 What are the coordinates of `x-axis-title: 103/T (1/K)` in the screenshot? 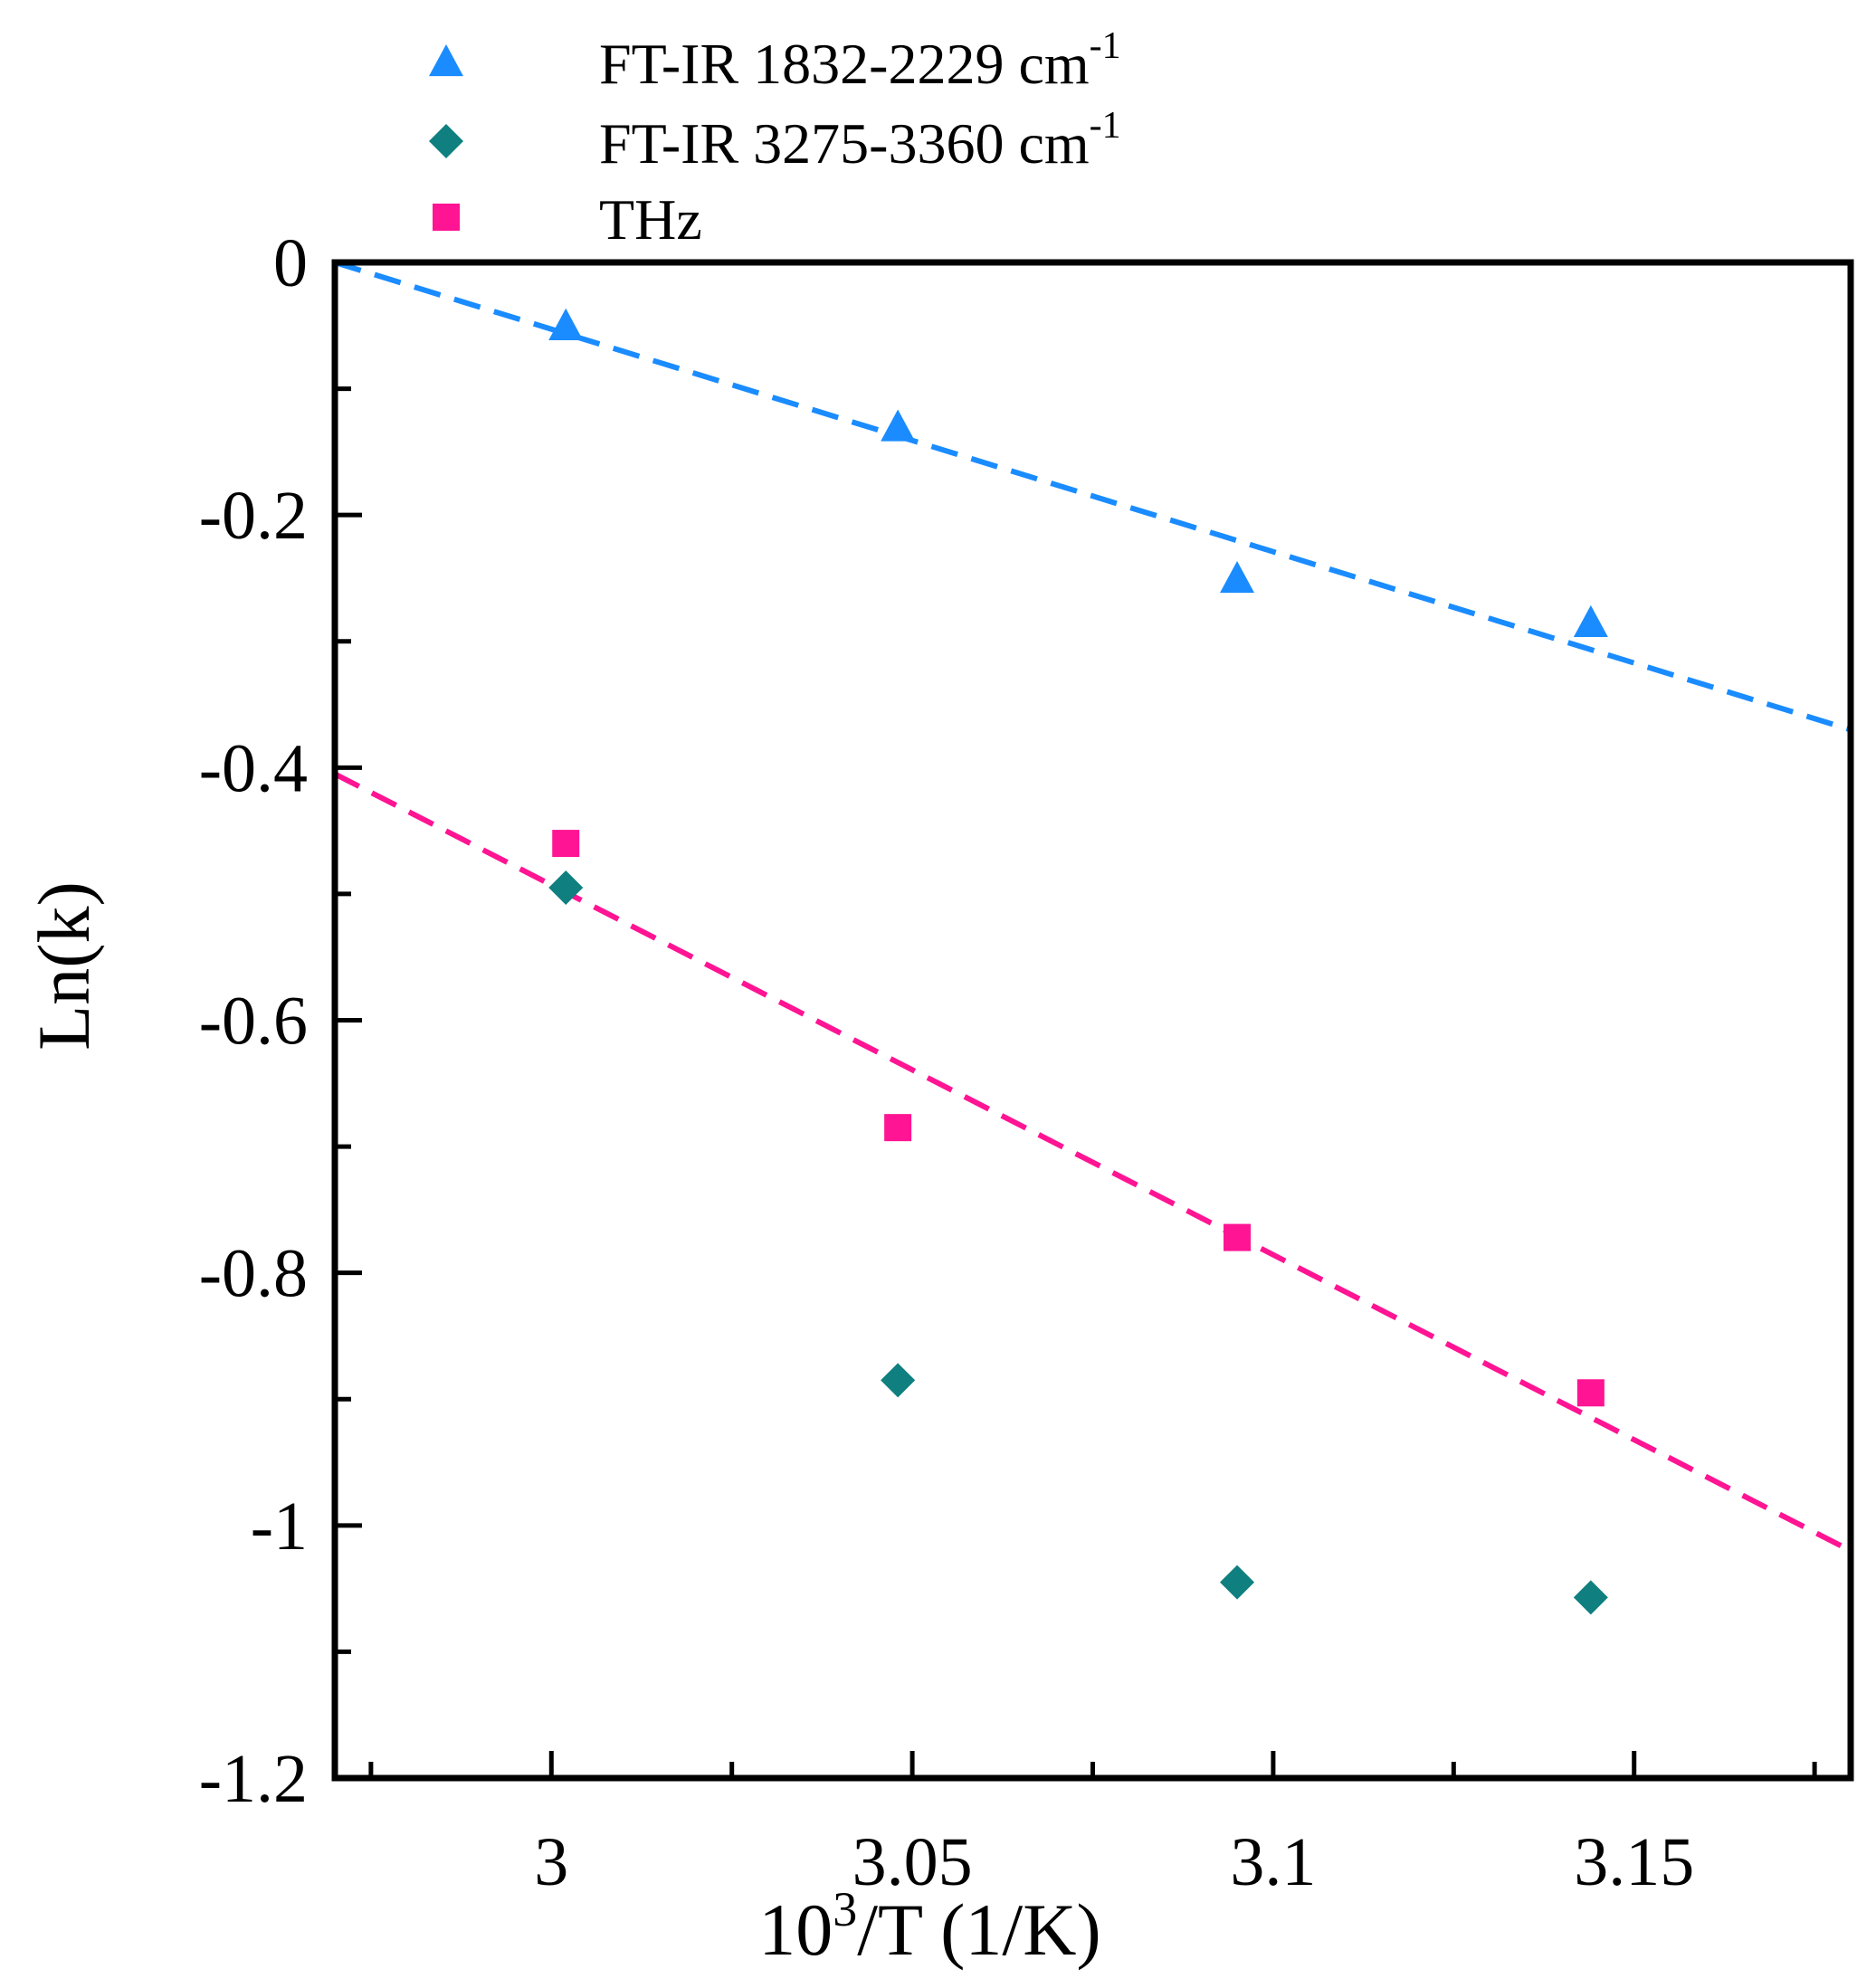 It's located at (929, 1926).